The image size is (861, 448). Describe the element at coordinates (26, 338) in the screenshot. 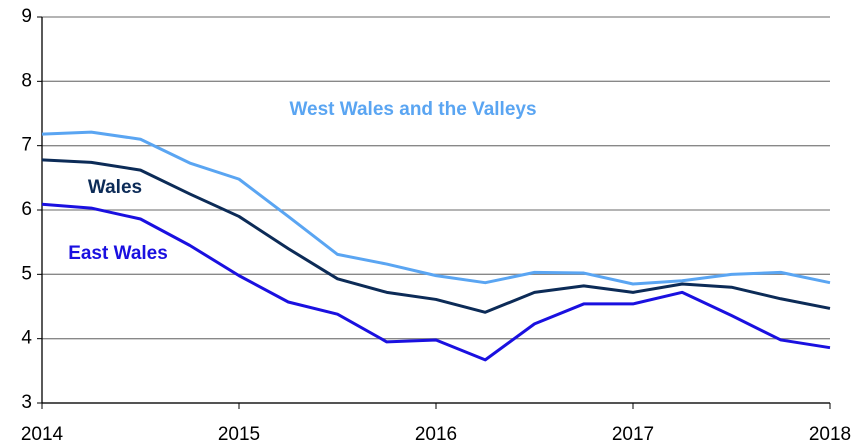

I see `y-tick-label: 4` at that location.